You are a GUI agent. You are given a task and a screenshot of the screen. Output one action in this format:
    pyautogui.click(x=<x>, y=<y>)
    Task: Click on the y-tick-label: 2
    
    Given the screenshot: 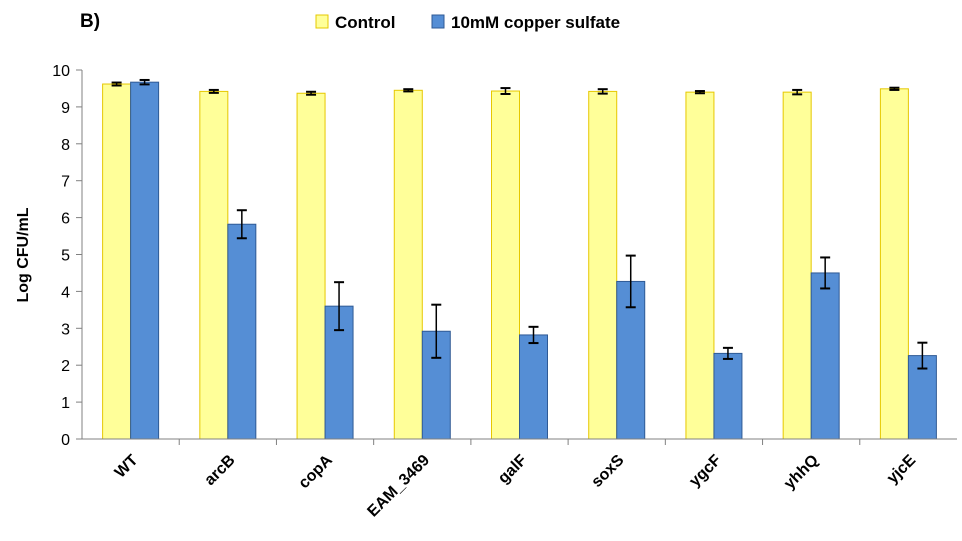 What is the action you would take?
    pyautogui.click(x=65, y=366)
    